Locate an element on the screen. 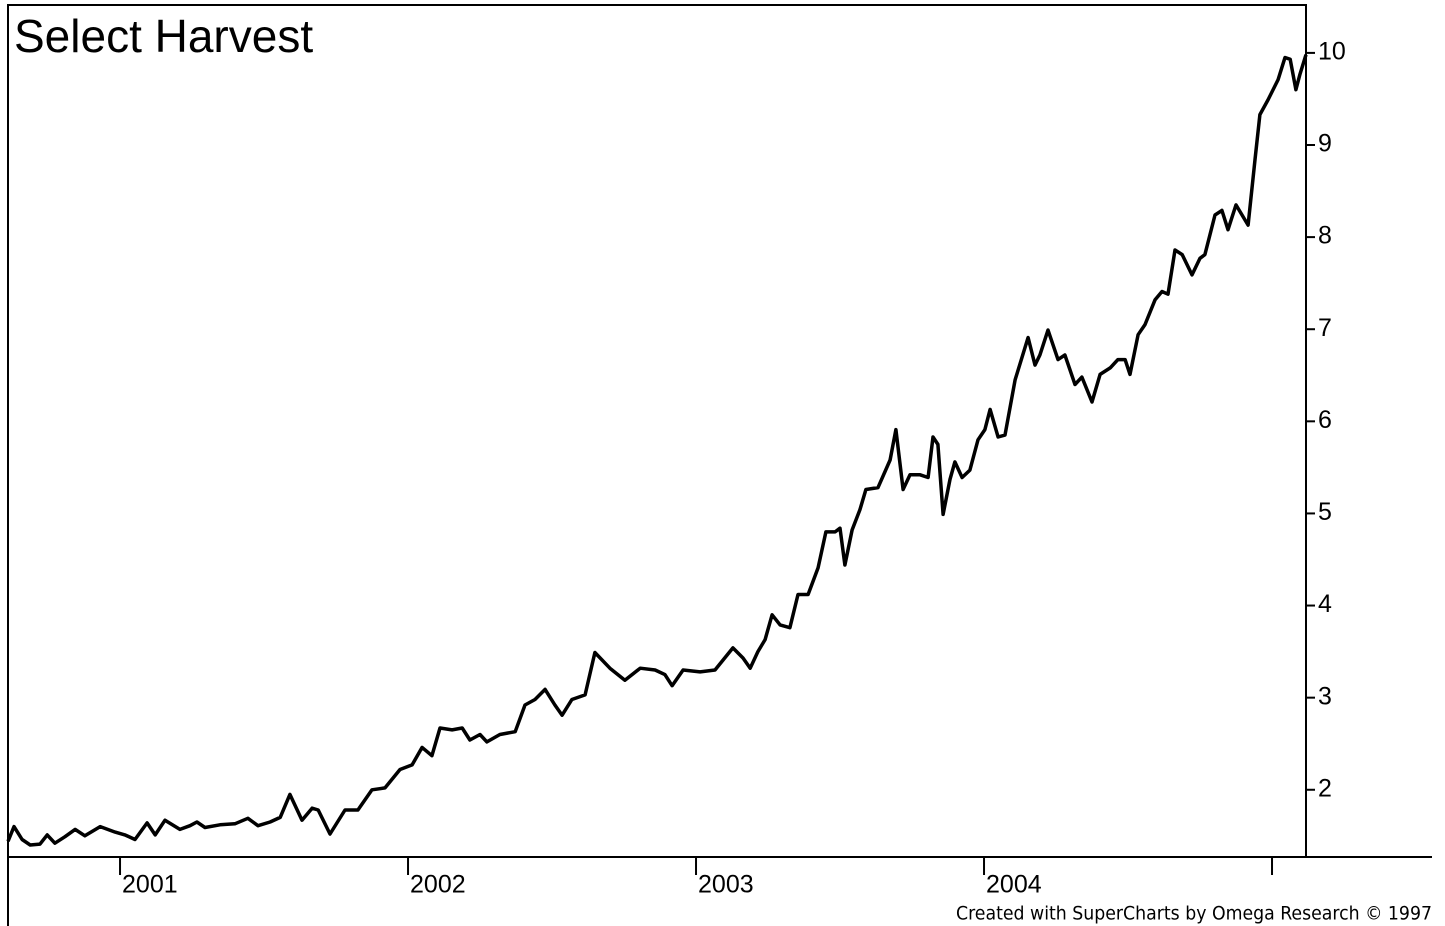 Image resolution: width=1445 pixels, height=926 pixels. x-tick-label: 2001 is located at coordinates (150, 885).